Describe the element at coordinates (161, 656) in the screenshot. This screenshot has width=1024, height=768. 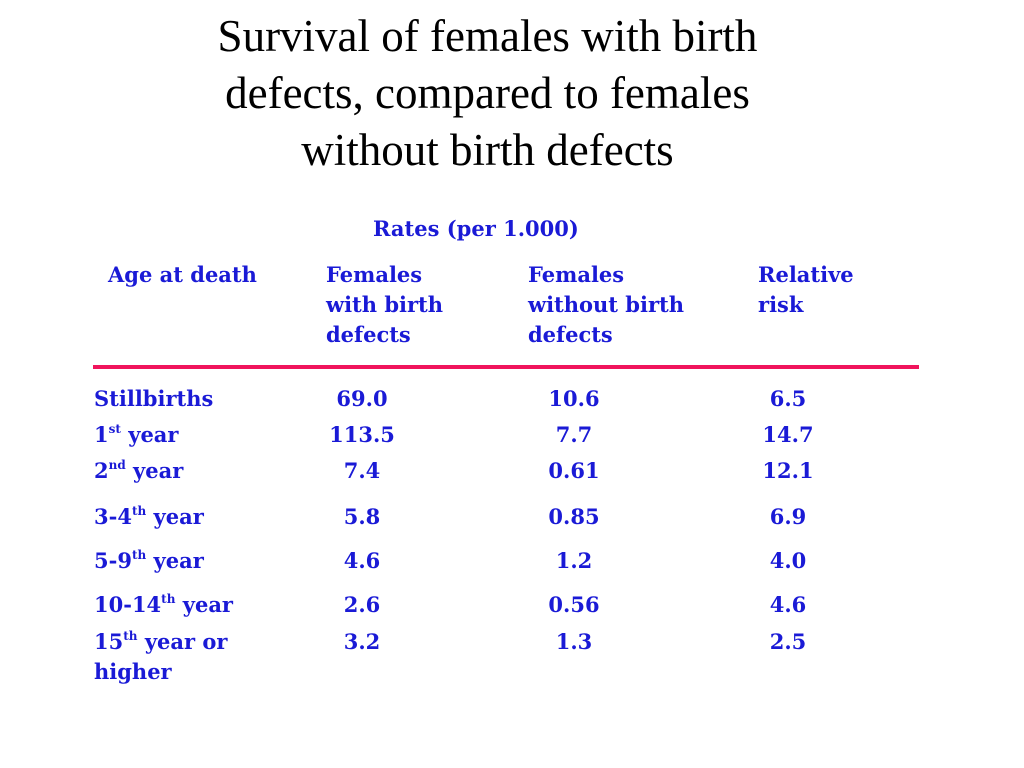
I see `row-age: 15th year or higher` at that location.